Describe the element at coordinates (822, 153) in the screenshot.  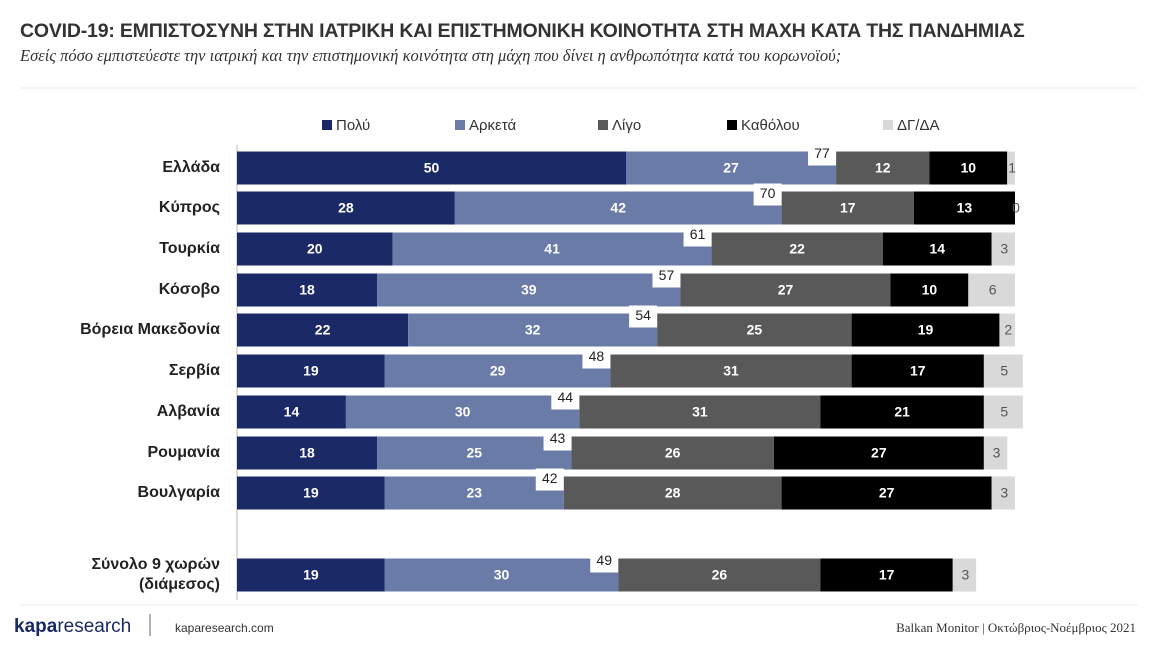
I see `total-label: 77` at that location.